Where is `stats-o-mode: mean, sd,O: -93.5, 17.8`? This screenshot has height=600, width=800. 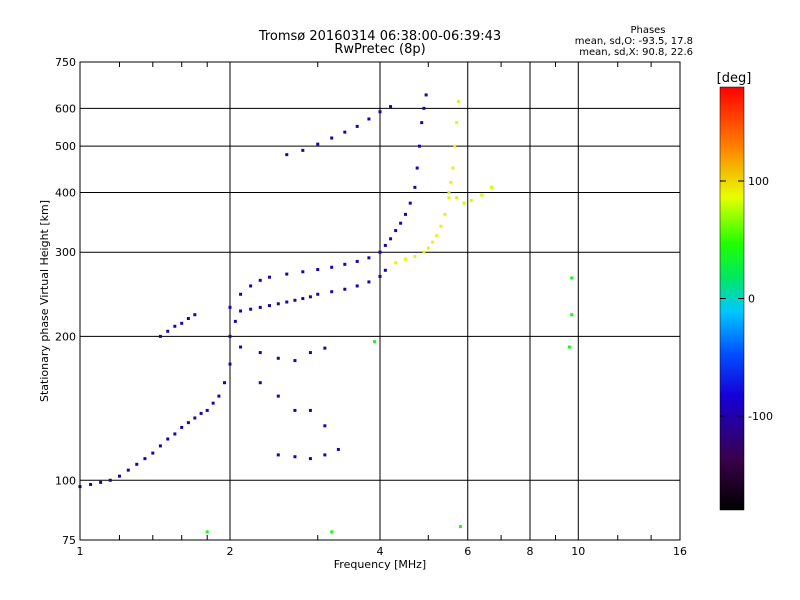
stats-o-mode: mean, sd,O: -93.5, 17.8 is located at coordinates (634, 41).